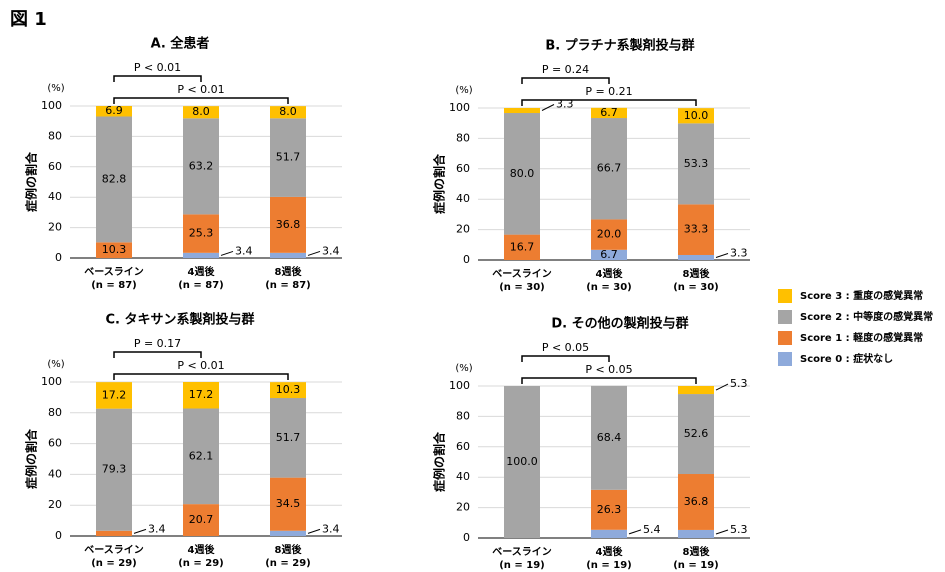  I want to click on value-label: 17.2, so click(201, 394).